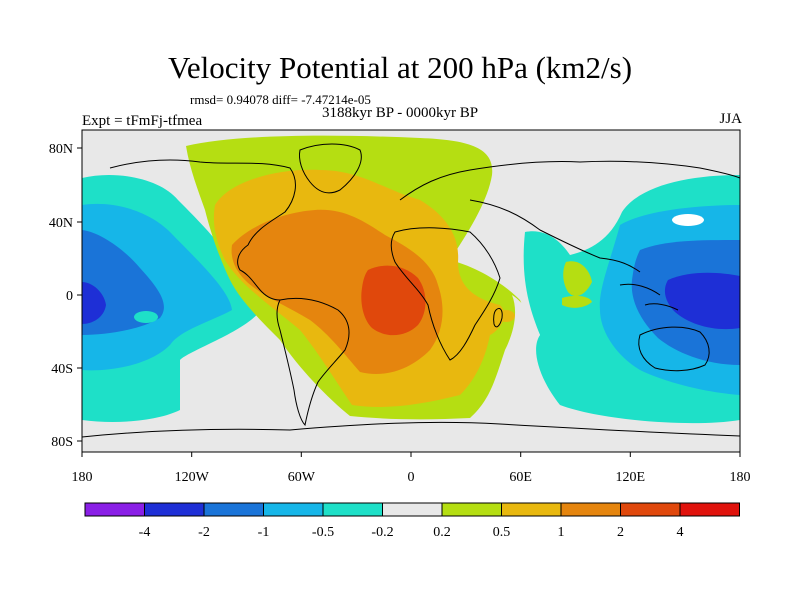  I want to click on contour-darkblue-east, so click(702, 301).